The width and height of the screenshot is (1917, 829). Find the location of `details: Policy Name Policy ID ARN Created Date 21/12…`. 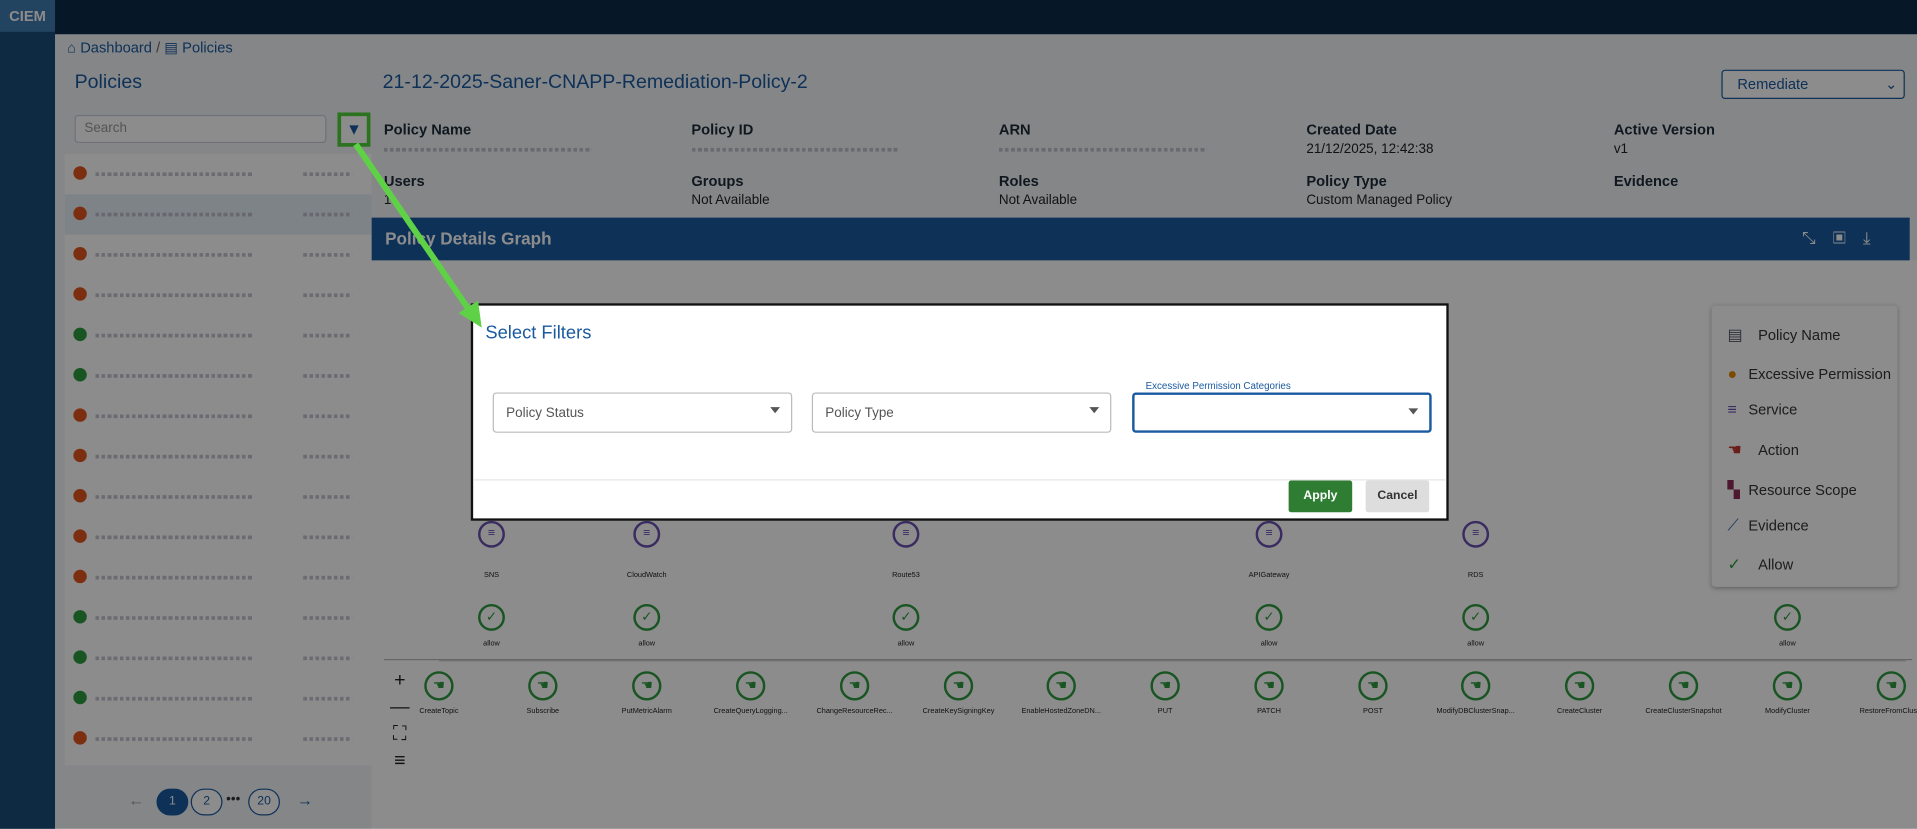

details: Policy Name Policy ID ARN Created Date 21/12… is located at coordinates (1144, 166).